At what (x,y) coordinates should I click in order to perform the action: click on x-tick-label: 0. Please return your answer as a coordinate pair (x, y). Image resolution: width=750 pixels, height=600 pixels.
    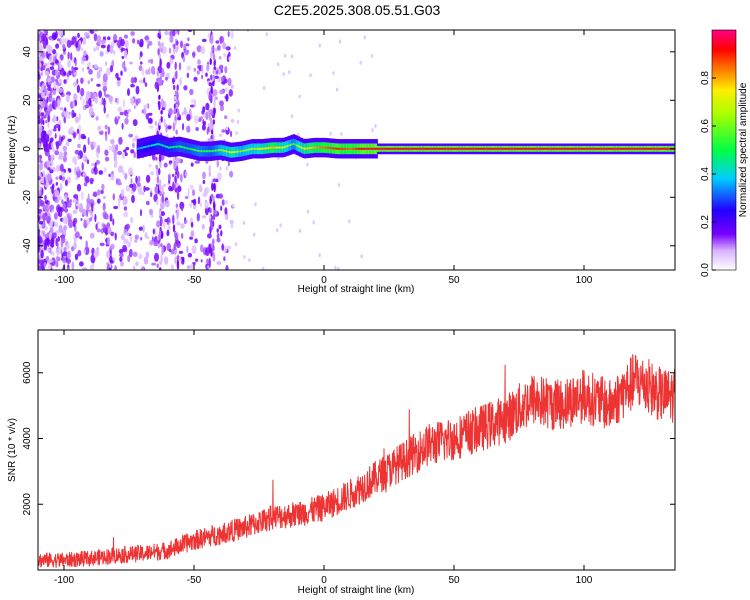
    Looking at the image, I should click on (324, 580).